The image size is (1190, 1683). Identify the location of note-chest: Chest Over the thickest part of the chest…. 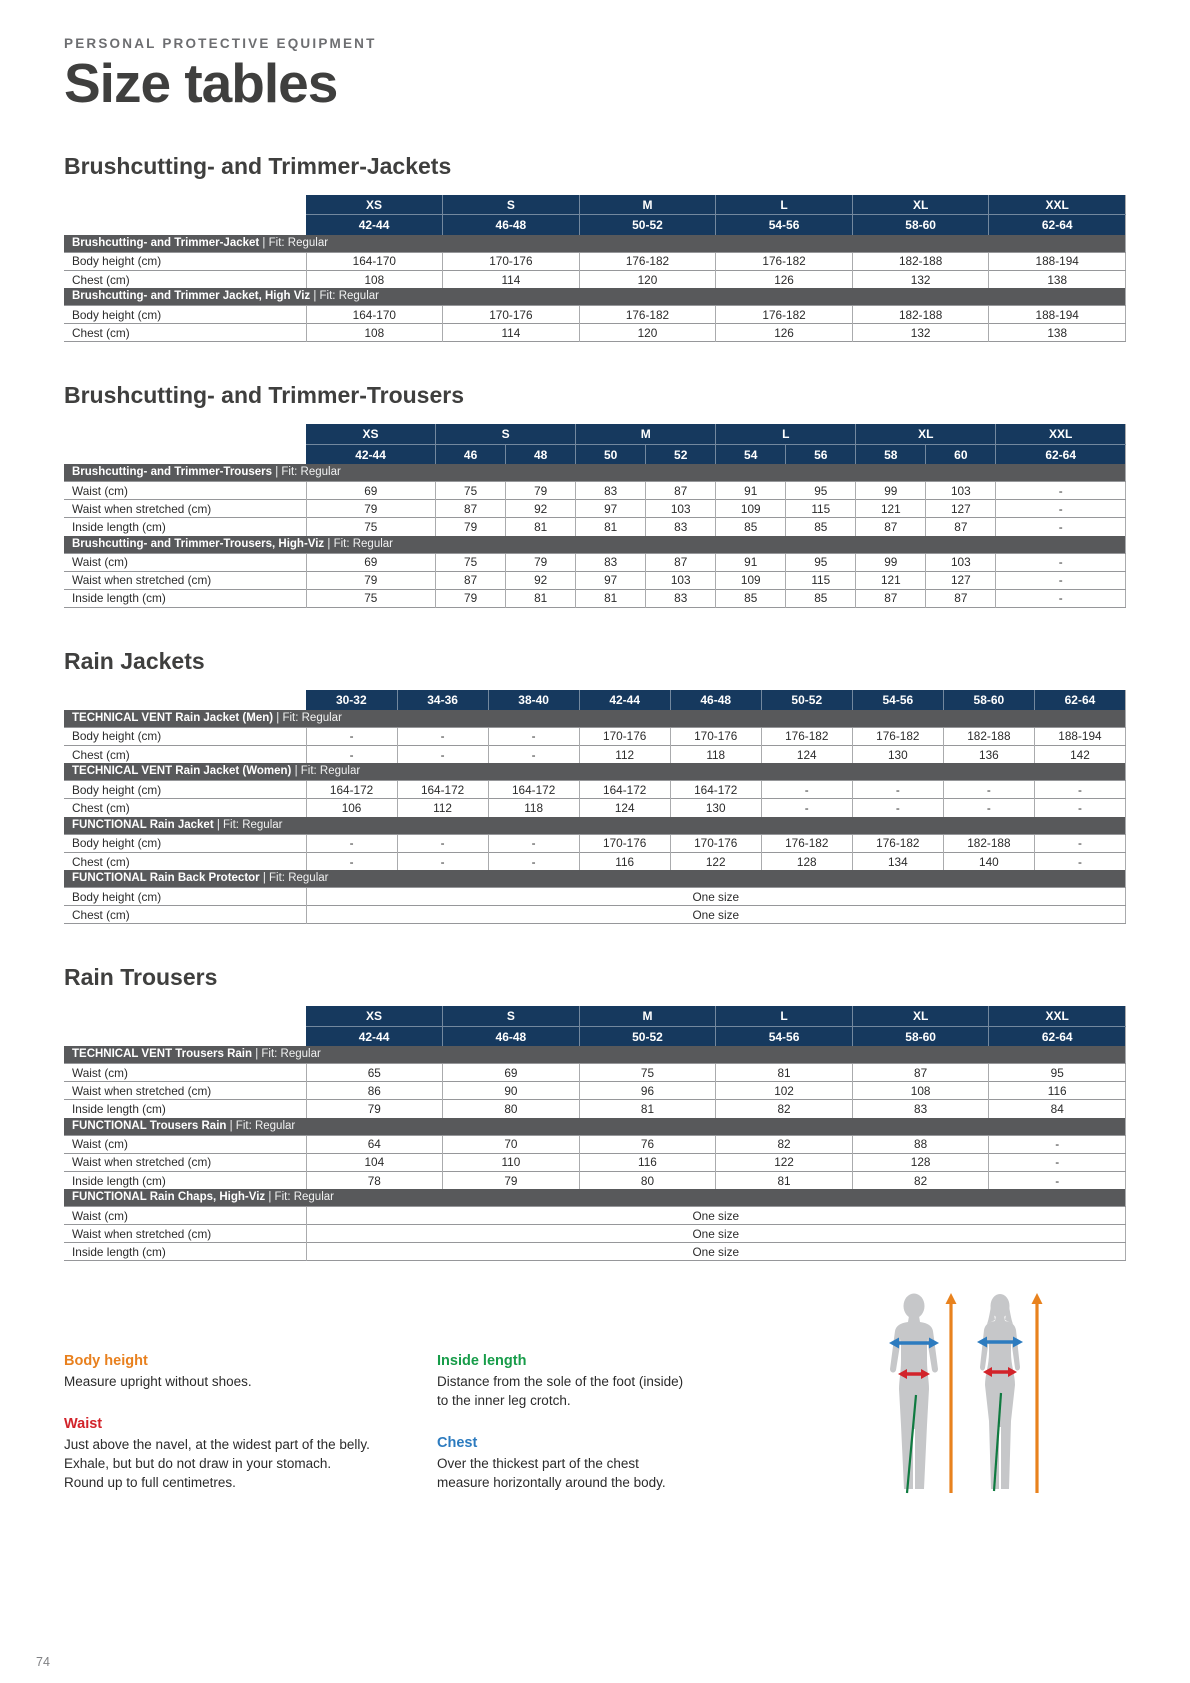
(602, 1464).